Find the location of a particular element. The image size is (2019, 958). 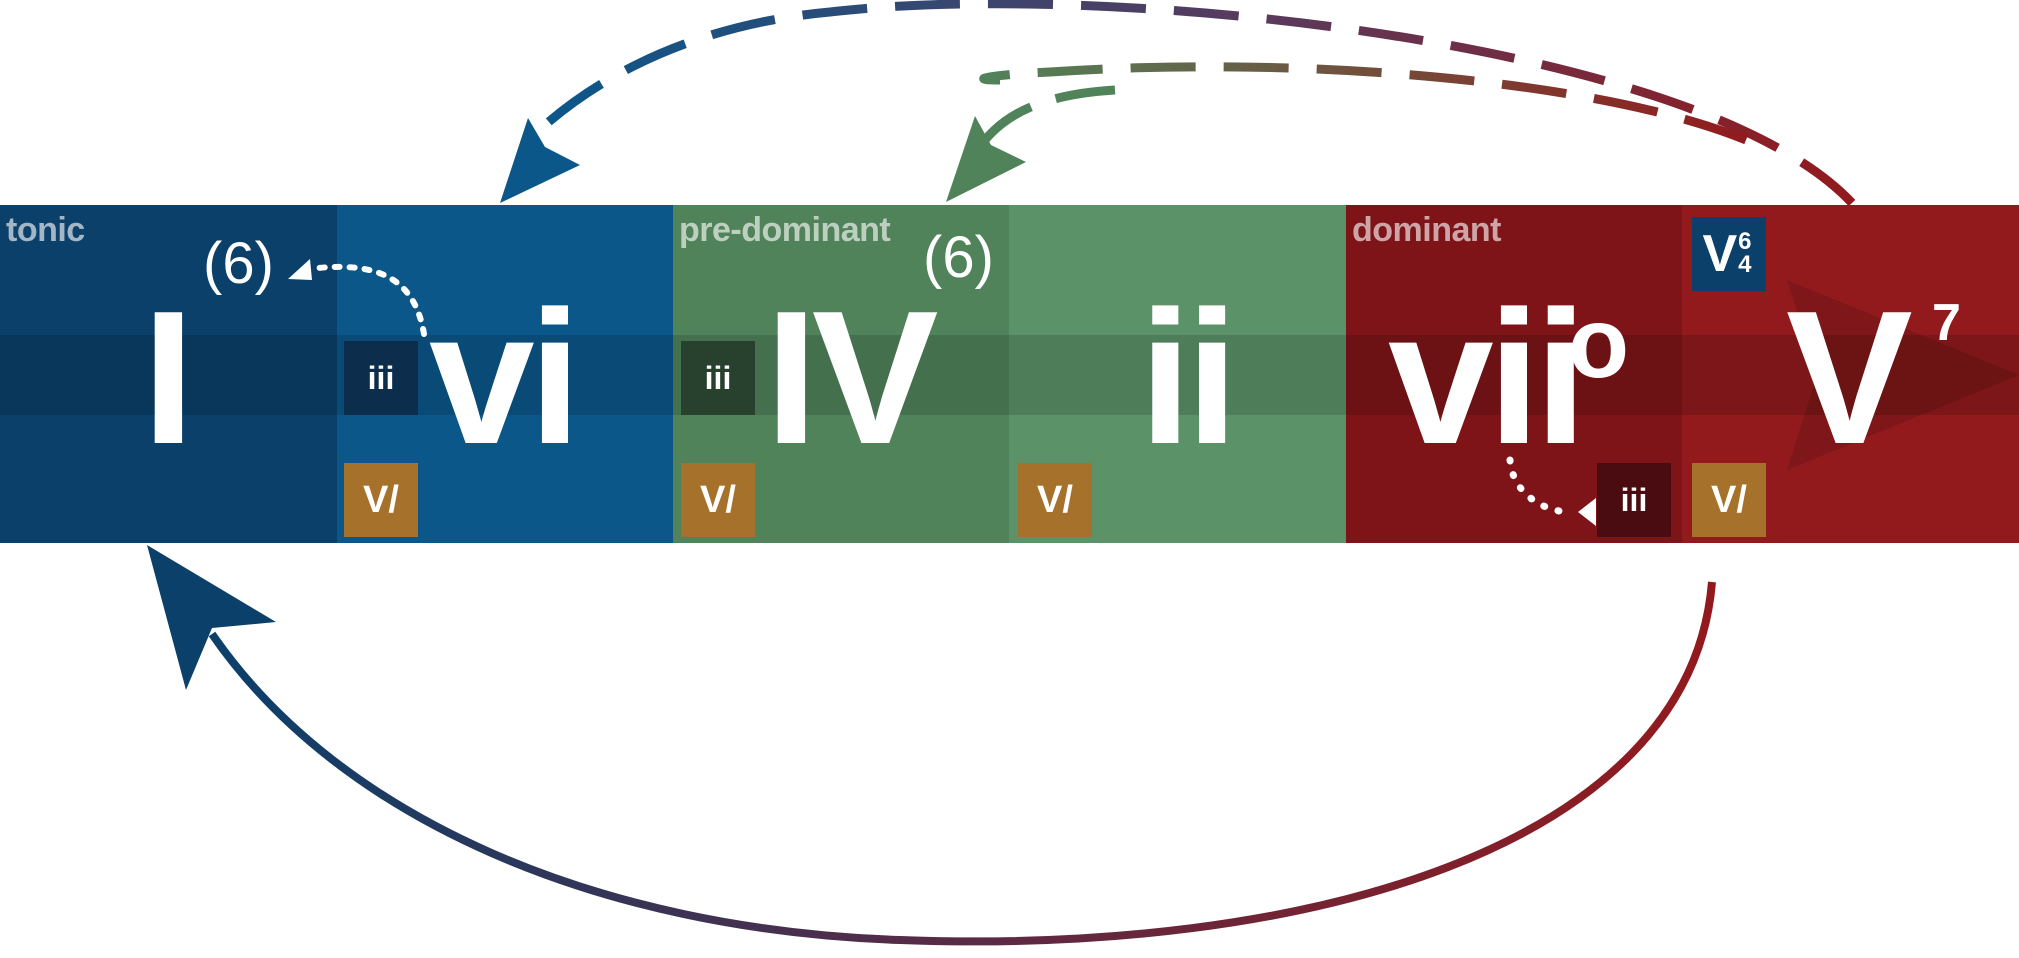

chord-IV: IV is located at coordinates (852, 378).